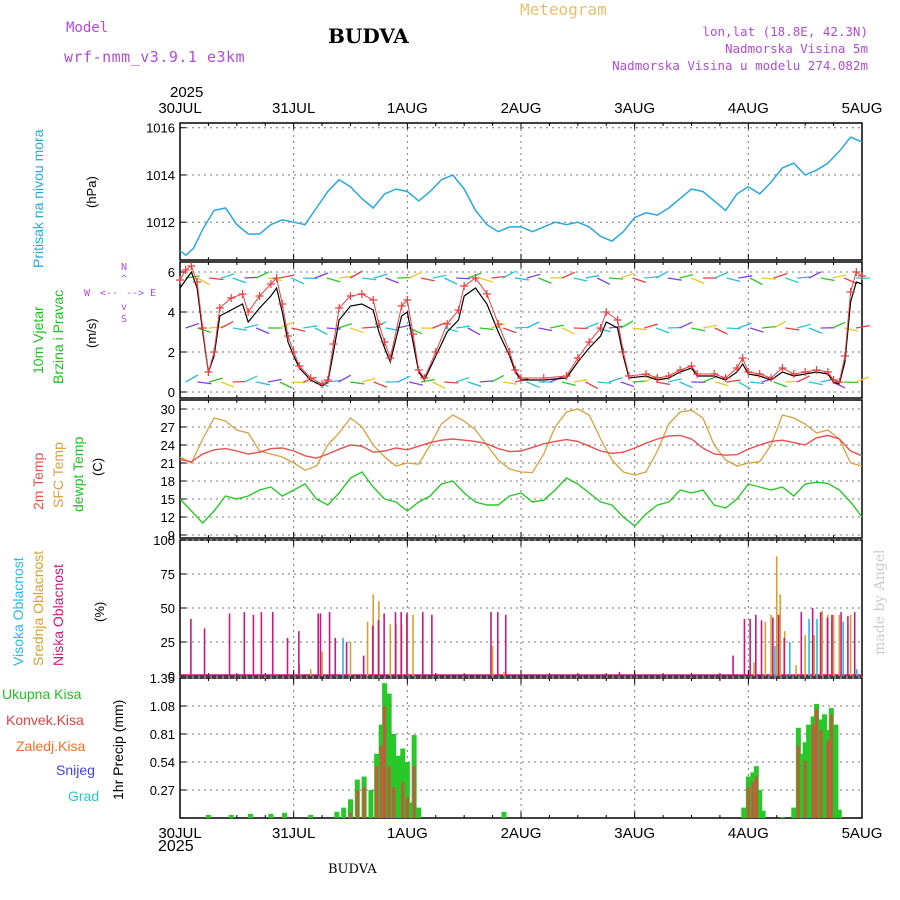 Image resolution: width=900 pixels, height=900 pixels. I want to click on x-tick-label-top: 5AUG, so click(862, 108).